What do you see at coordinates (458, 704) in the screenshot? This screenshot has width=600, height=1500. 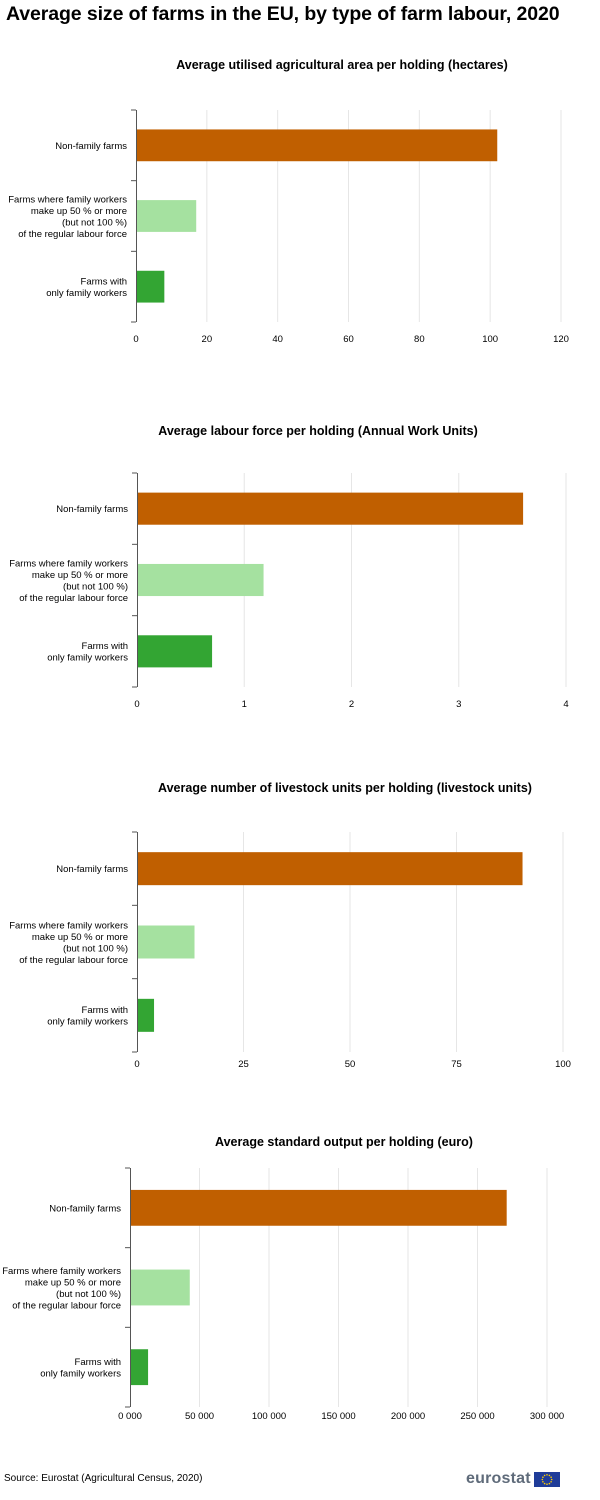 I see `x-tick-label: 3` at bounding box center [458, 704].